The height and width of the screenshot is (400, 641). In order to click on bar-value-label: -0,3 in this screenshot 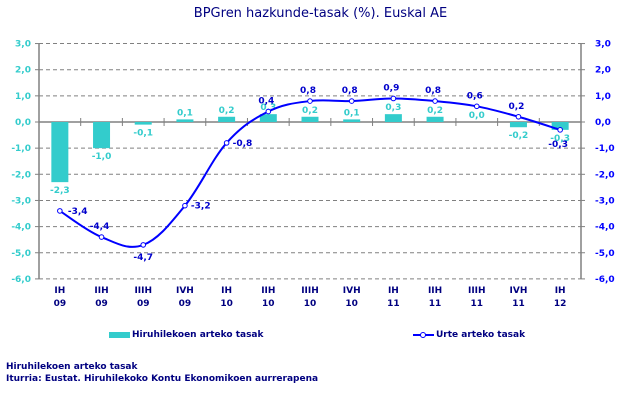, I will do `click(560, 139)`.